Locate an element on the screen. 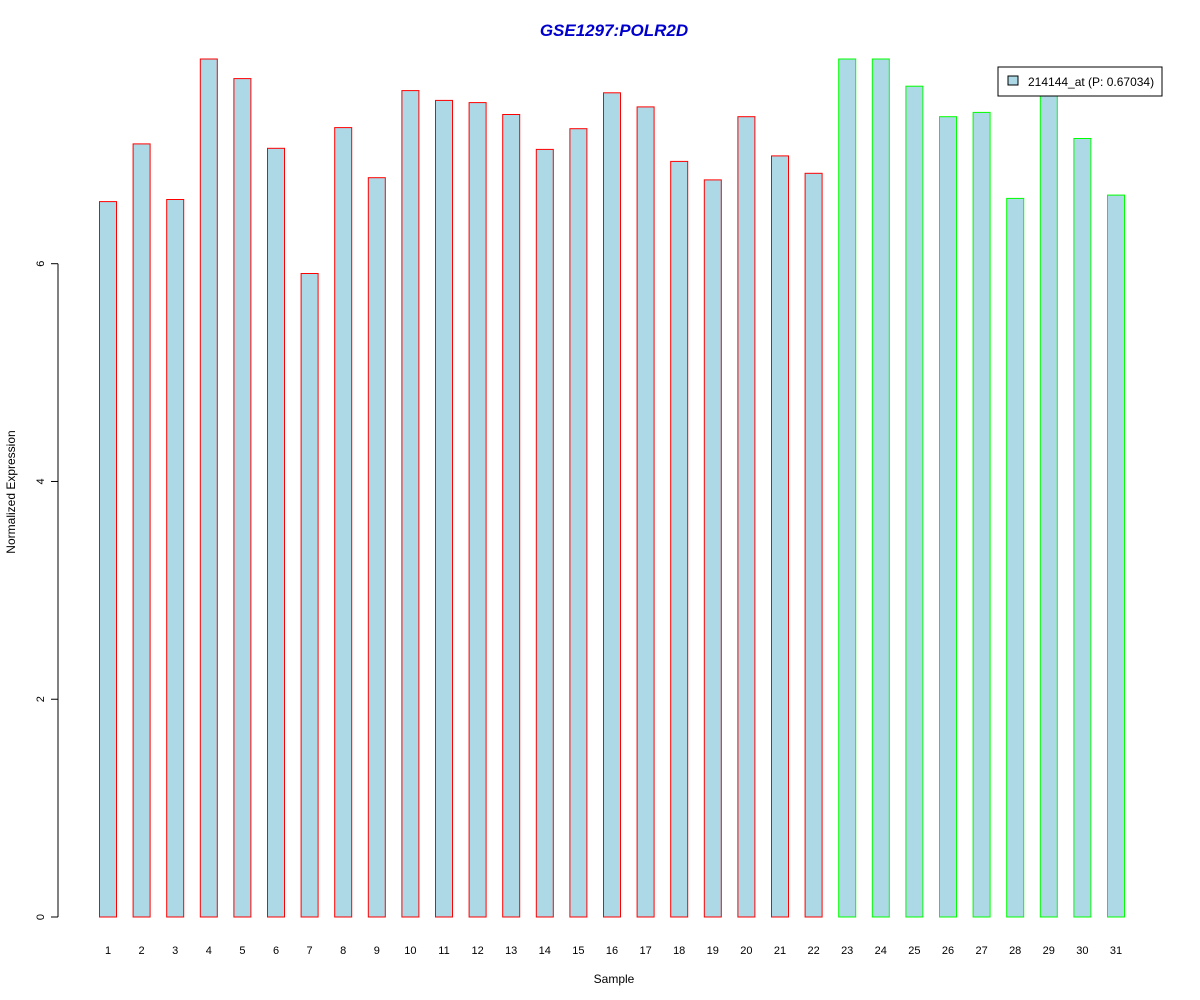 The image size is (1200, 1000). x-tick-label: 22 is located at coordinates (813, 951).